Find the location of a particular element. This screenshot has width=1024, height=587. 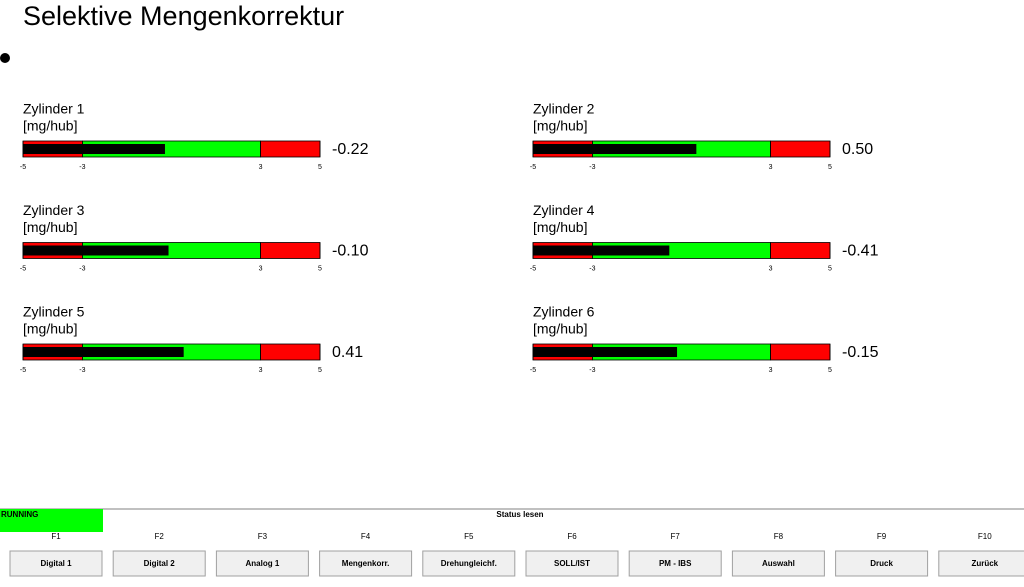

fkey-button-label: Analog 1 is located at coordinates (263, 563).